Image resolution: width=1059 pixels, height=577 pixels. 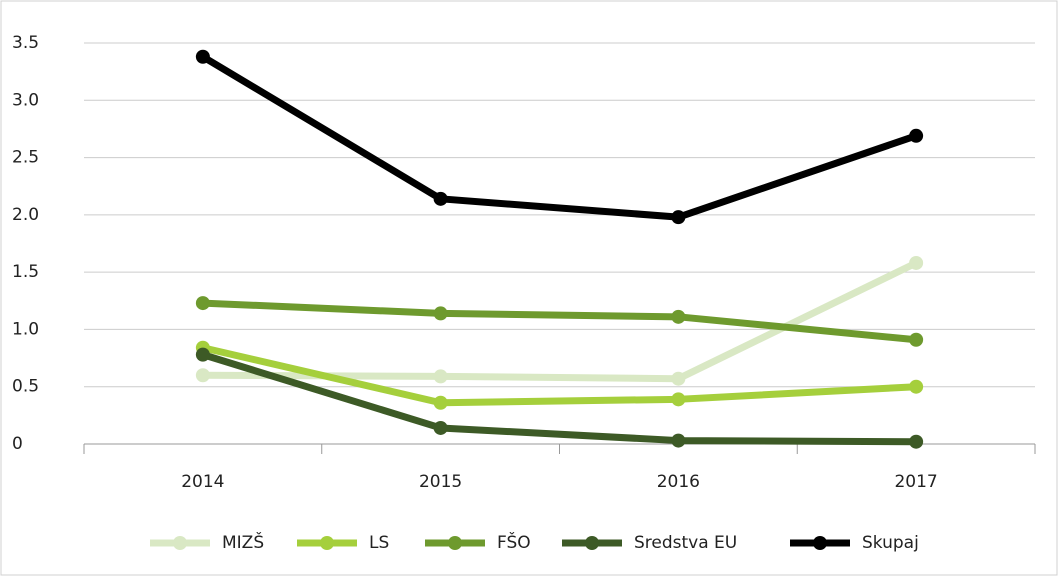 What do you see at coordinates (202, 482) in the screenshot?
I see `x-tick-label: 2014` at bounding box center [202, 482].